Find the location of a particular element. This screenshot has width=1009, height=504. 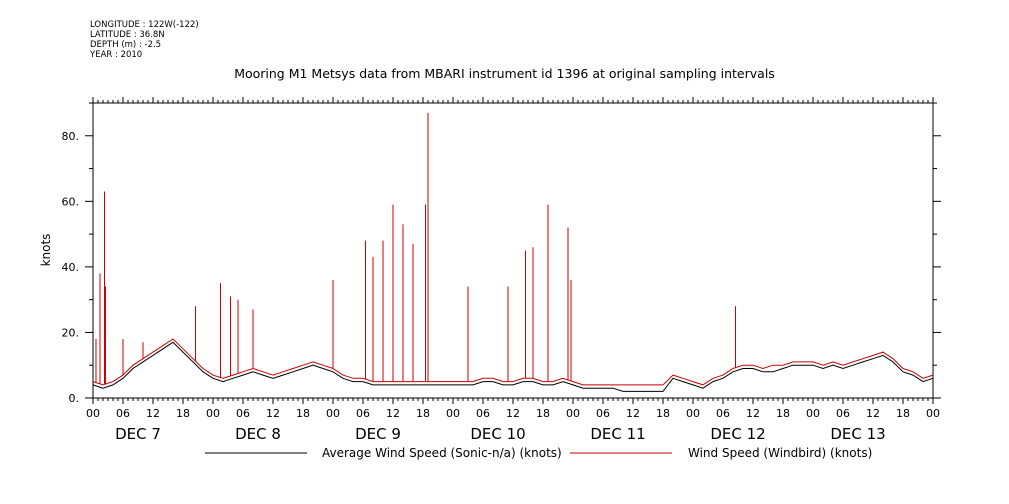

y-tick-label: 0. is located at coordinates (74, 398).